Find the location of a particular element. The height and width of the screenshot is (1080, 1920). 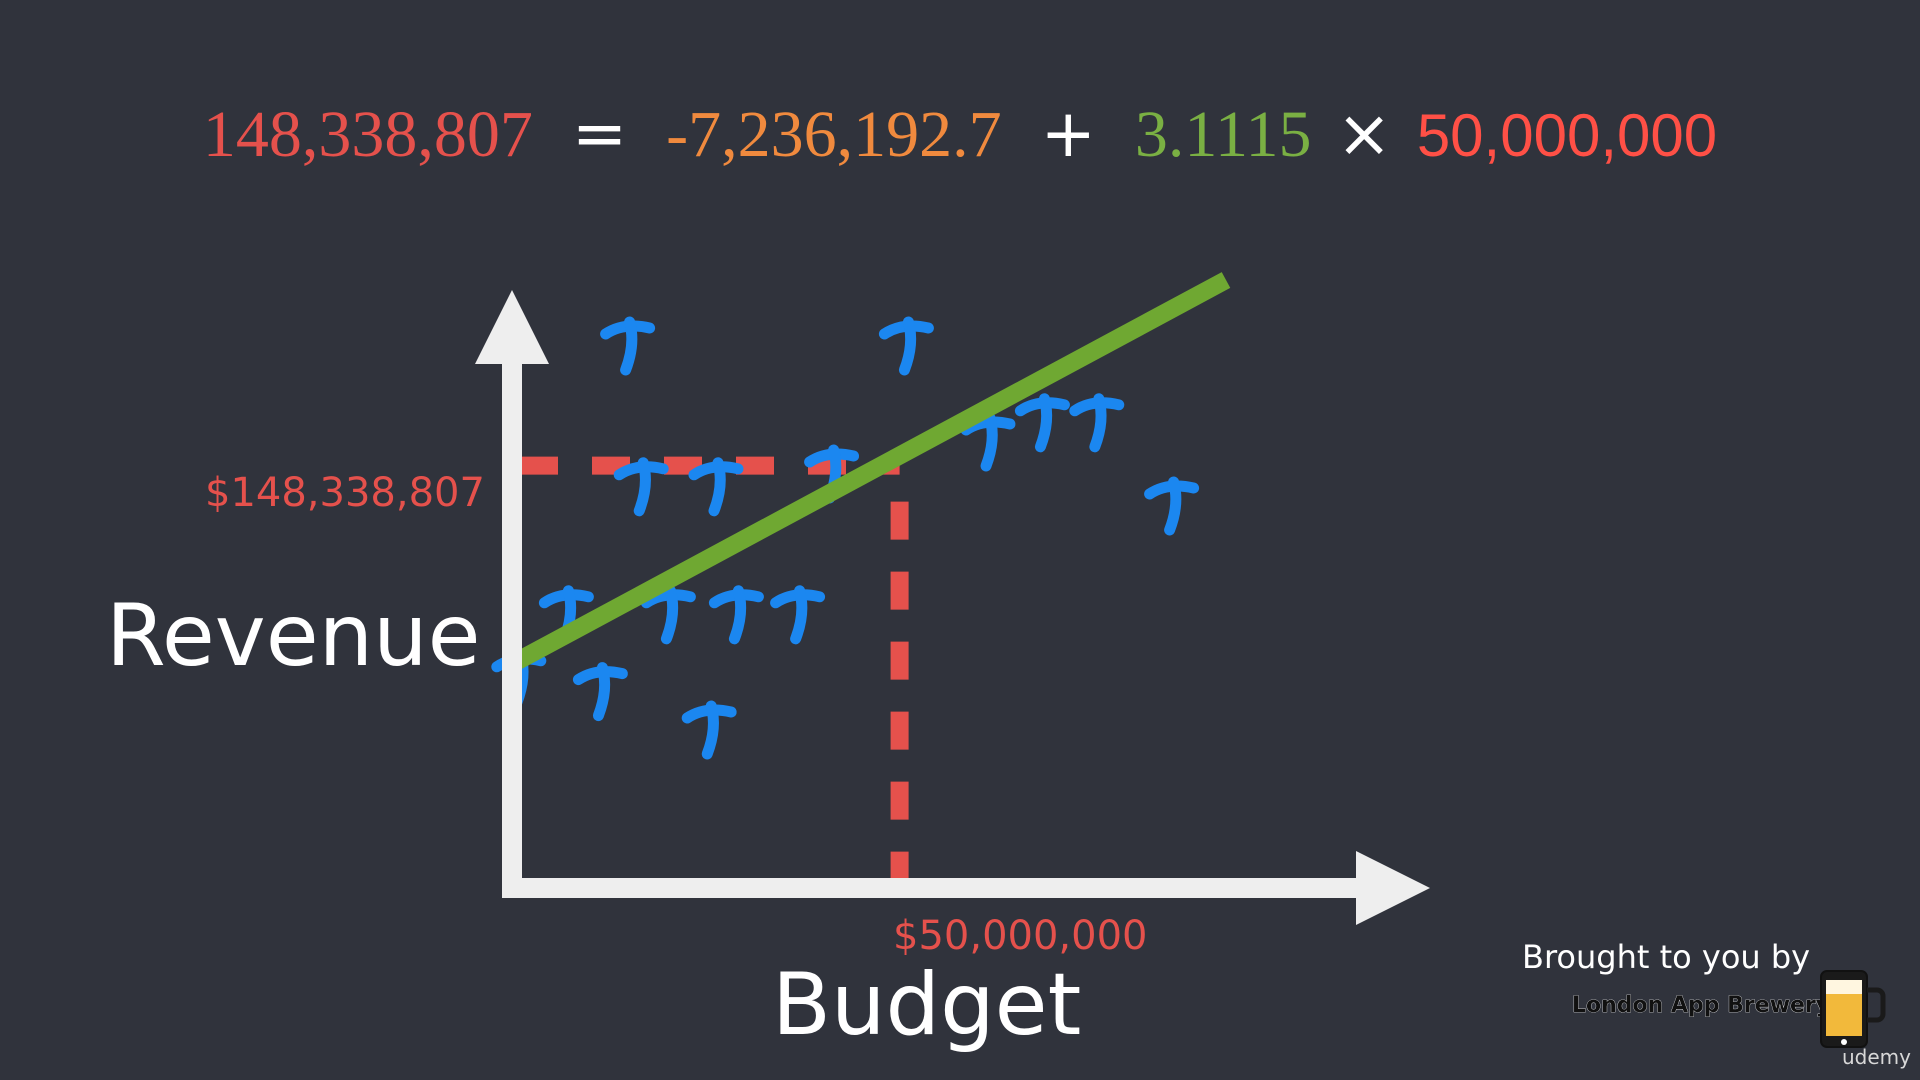

beer-mug-phone-icon is located at coordinates (1853, 1009).